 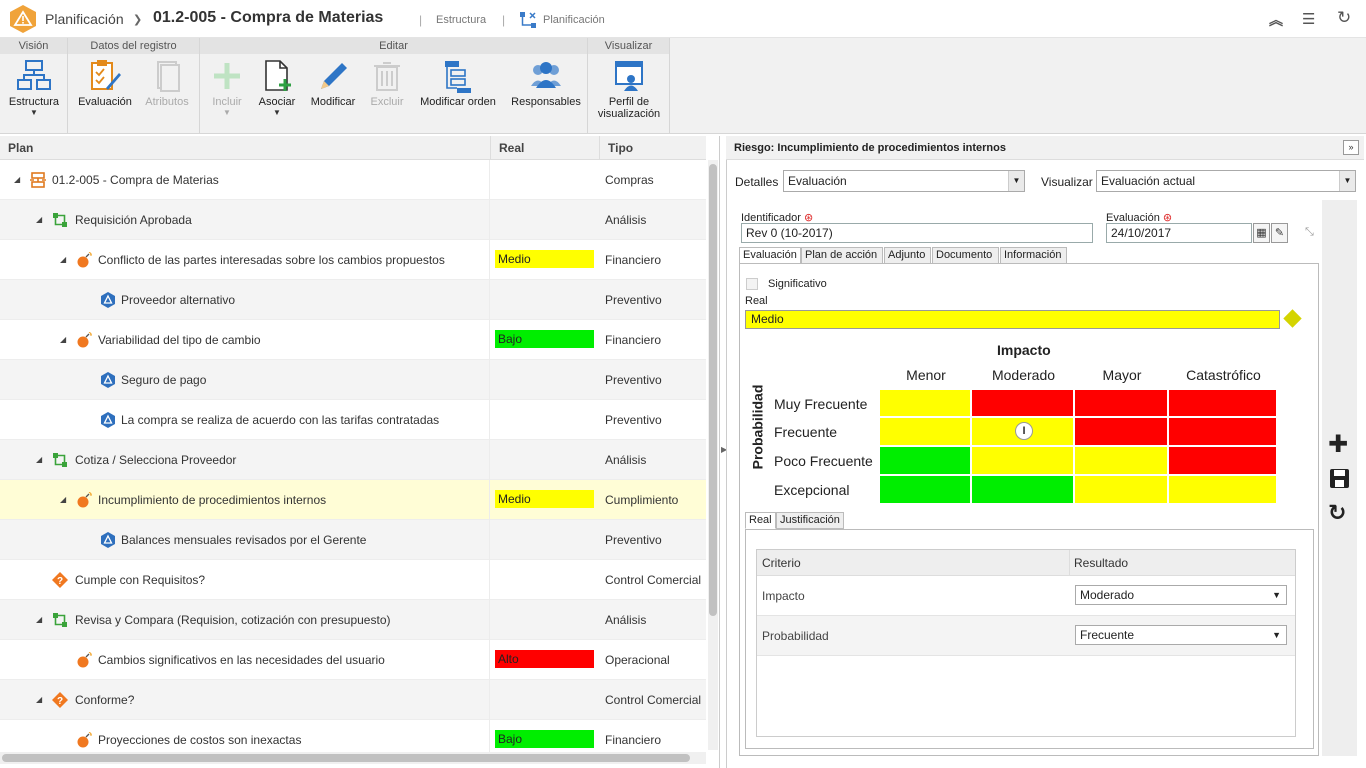 I want to click on column-header-type: Tipo, so click(x=652, y=148).